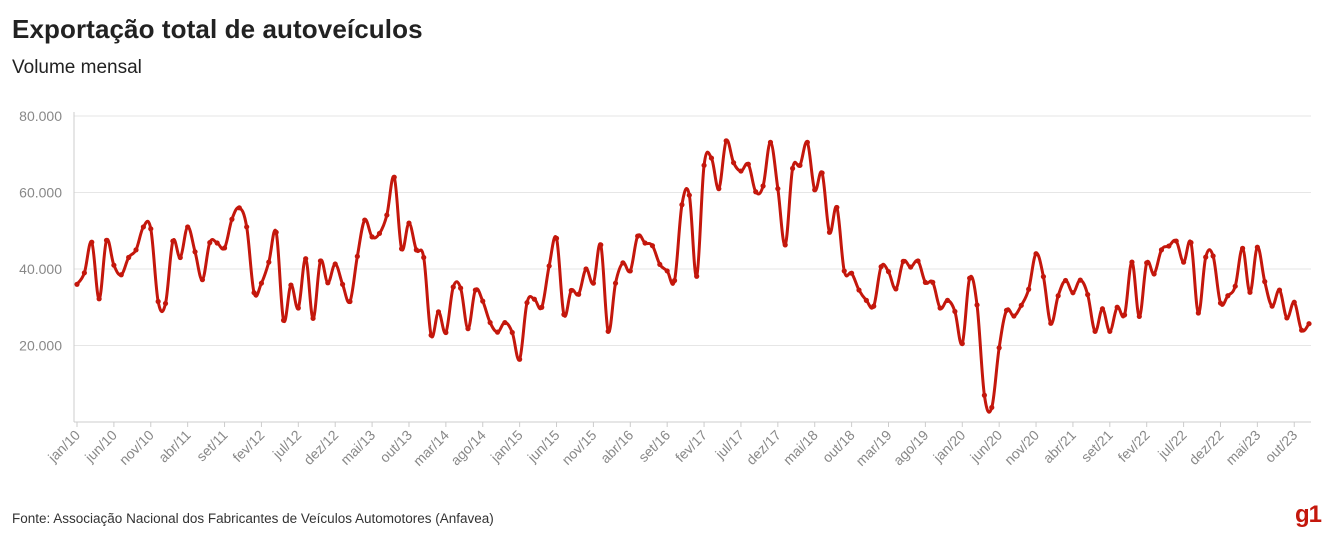 This screenshot has width=1333, height=541. What do you see at coordinates (40, 193) in the screenshot?
I see `y-tick-label: 60.000` at bounding box center [40, 193].